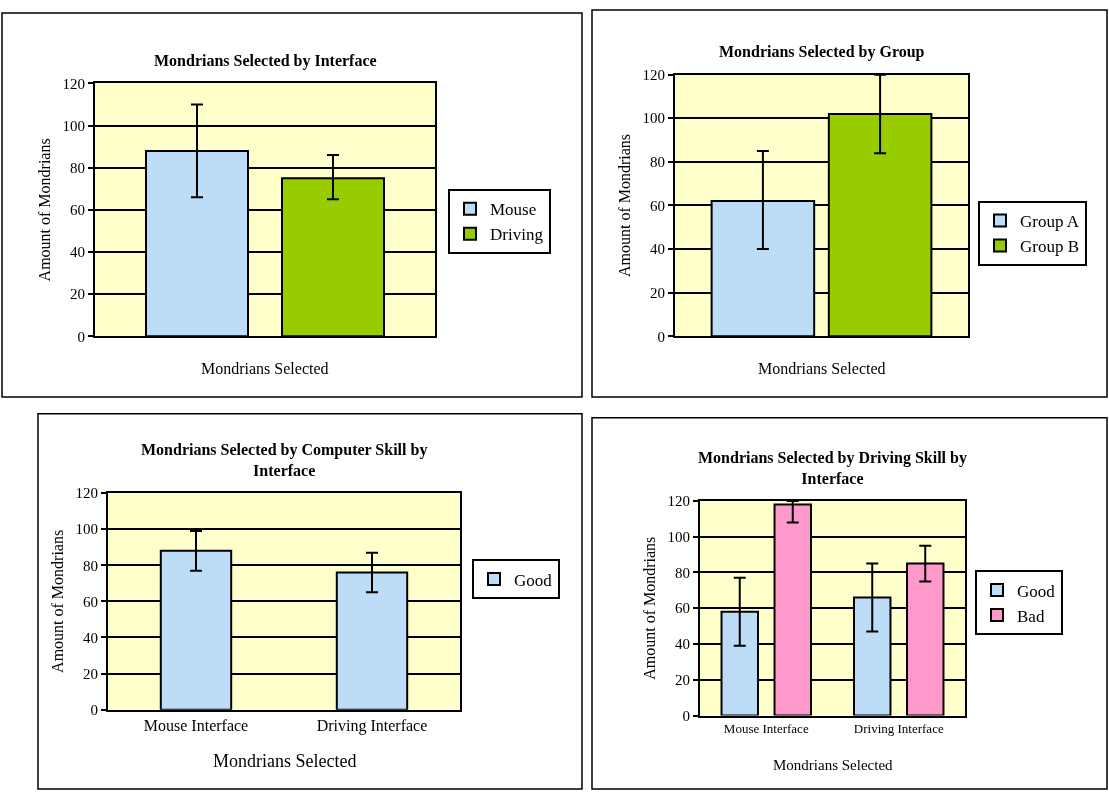 The width and height of the screenshot is (1109, 799). Describe the element at coordinates (832, 468) in the screenshot. I see `chart-title: Mondrians Selected by Driving Skill by Interface` at that location.